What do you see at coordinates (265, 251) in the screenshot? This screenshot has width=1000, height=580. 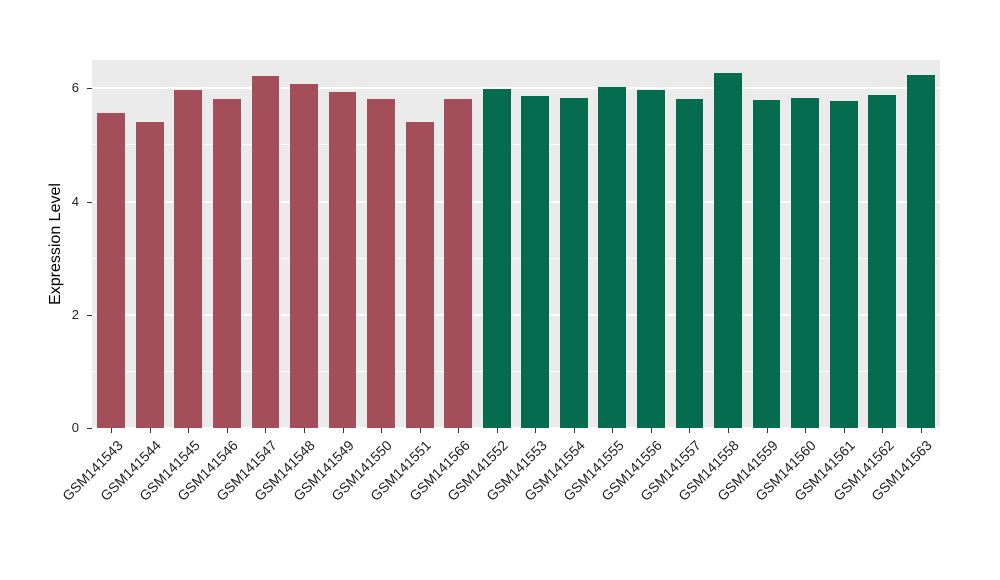 I see `bar-GSM141547` at bounding box center [265, 251].